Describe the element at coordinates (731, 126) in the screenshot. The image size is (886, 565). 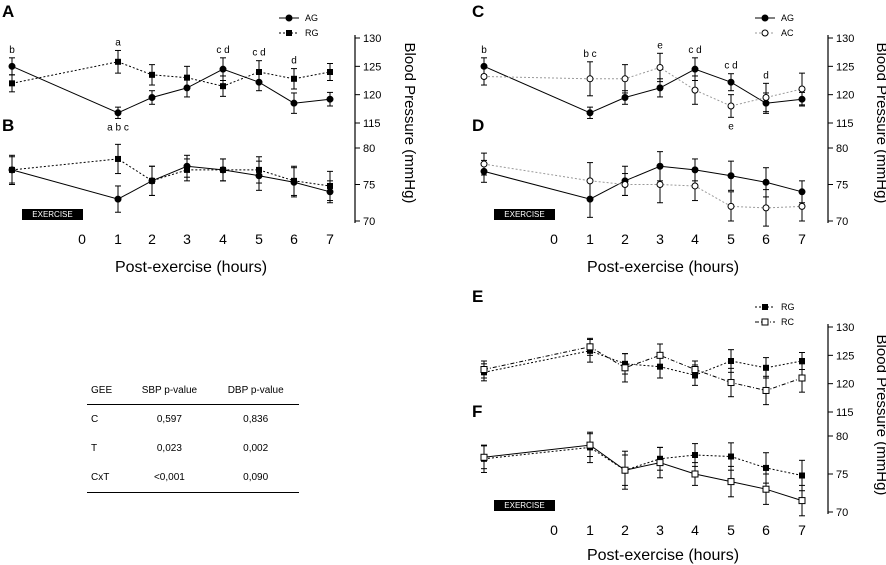
I see `significance-label: e` at that location.